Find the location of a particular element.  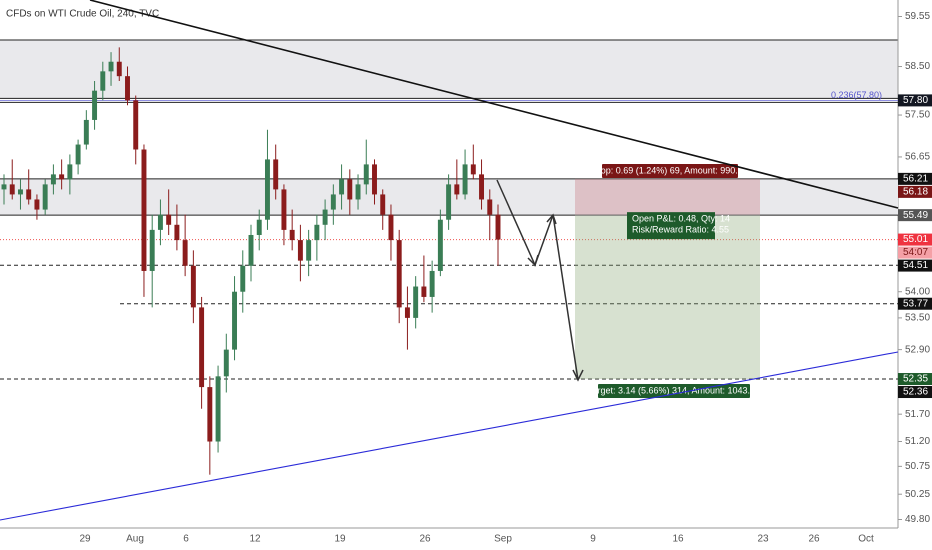

chart-title: CFDs on WTI Crude Oil, 240, TVC is located at coordinates (82, 14).